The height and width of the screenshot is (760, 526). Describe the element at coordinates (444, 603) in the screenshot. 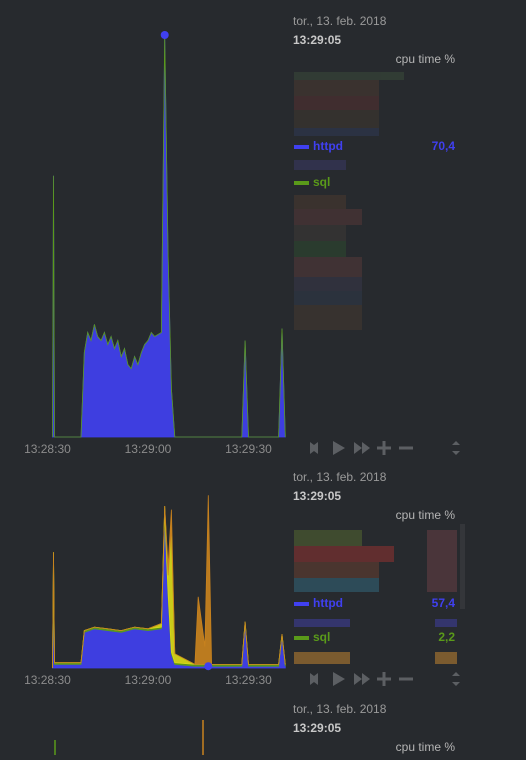

I see `legend-value: 57,4` at that location.